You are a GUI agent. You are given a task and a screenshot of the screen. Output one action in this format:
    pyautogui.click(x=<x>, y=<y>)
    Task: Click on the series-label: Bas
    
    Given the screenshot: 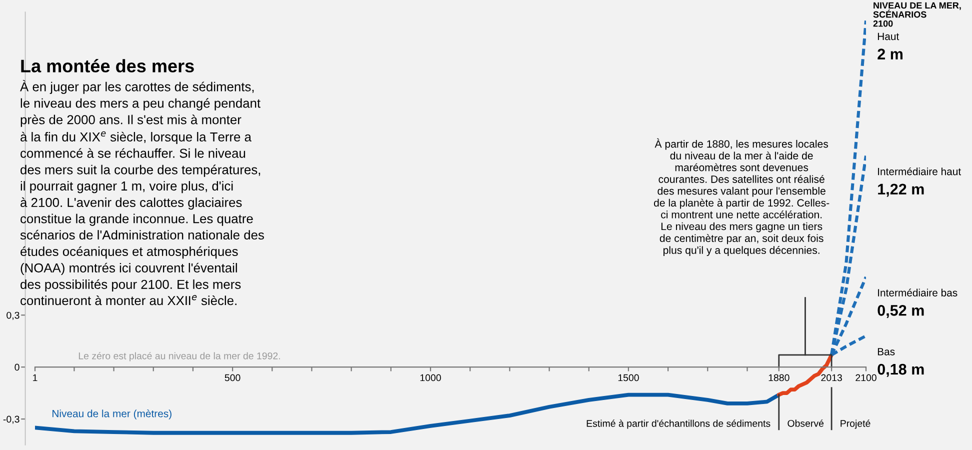 What is the action you would take?
    pyautogui.click(x=886, y=352)
    